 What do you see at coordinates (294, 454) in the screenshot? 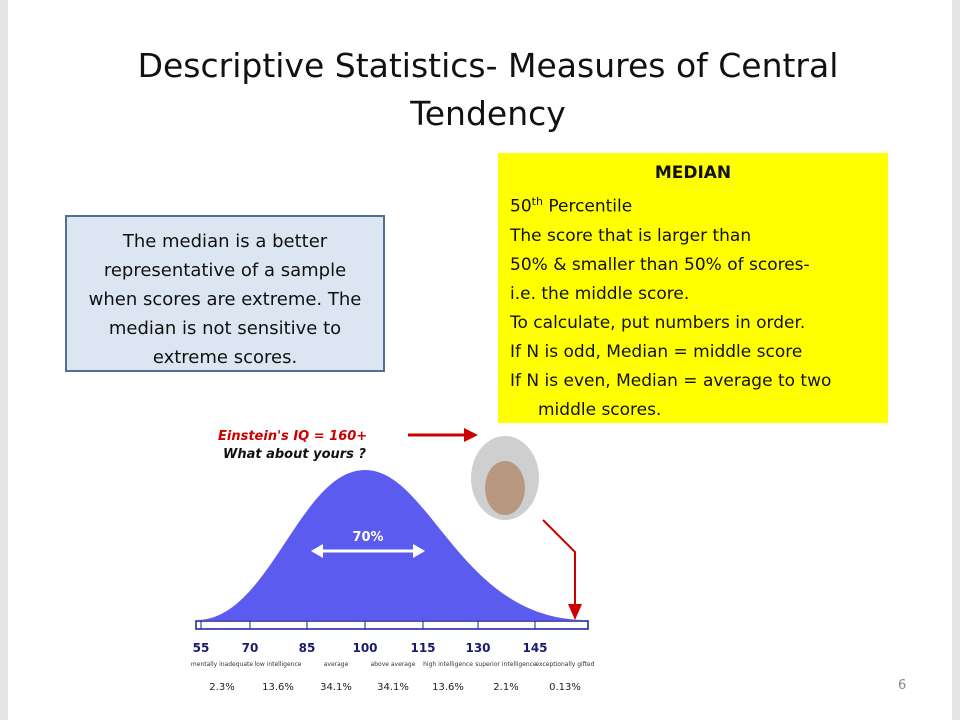
I see `question: What about yours ?` at bounding box center [294, 454].